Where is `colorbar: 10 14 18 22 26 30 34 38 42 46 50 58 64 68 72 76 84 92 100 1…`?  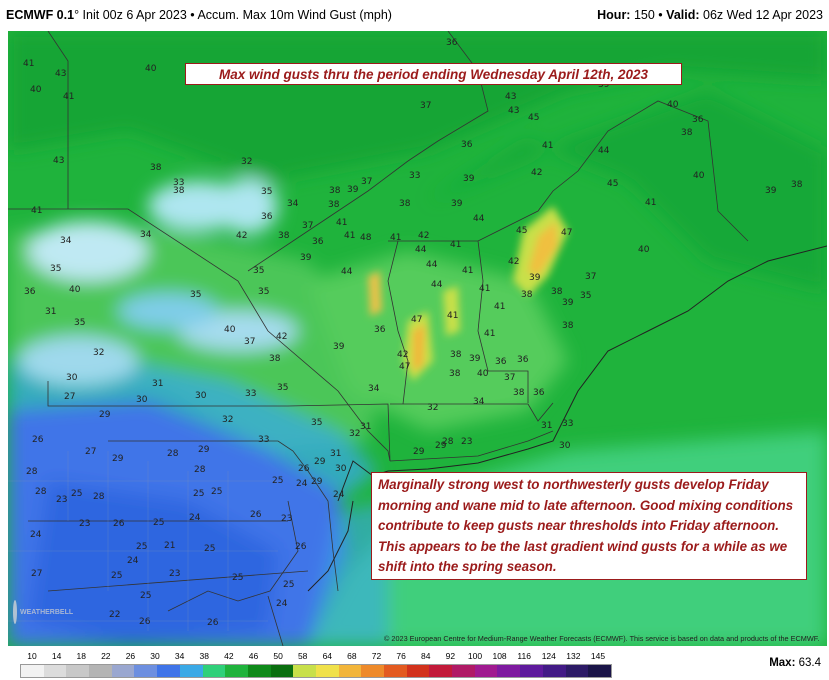
colorbar: 10 14 18 22 26 30 34 38 42 46 50 58 64 68 72 76 84 92 100 1… is located at coordinates (316, 664).